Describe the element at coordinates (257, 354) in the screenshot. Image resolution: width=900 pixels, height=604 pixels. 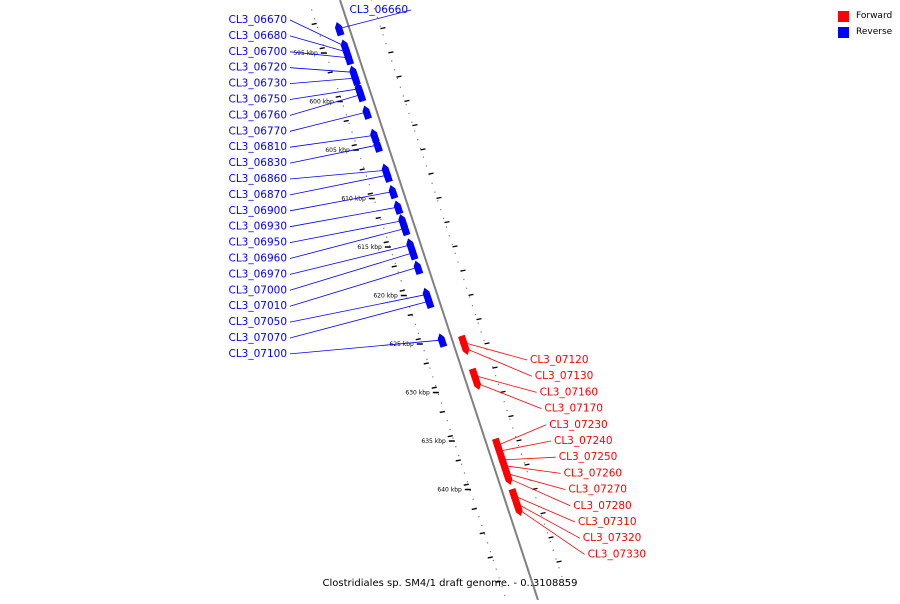
I see `gene-label-cl3_07100: CL3_07100` at that location.